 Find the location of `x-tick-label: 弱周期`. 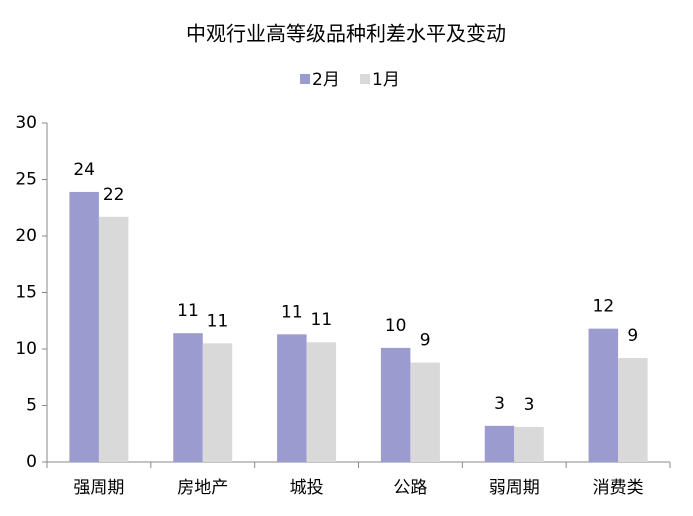

x-tick-label: 弱周期 is located at coordinates (514, 488).